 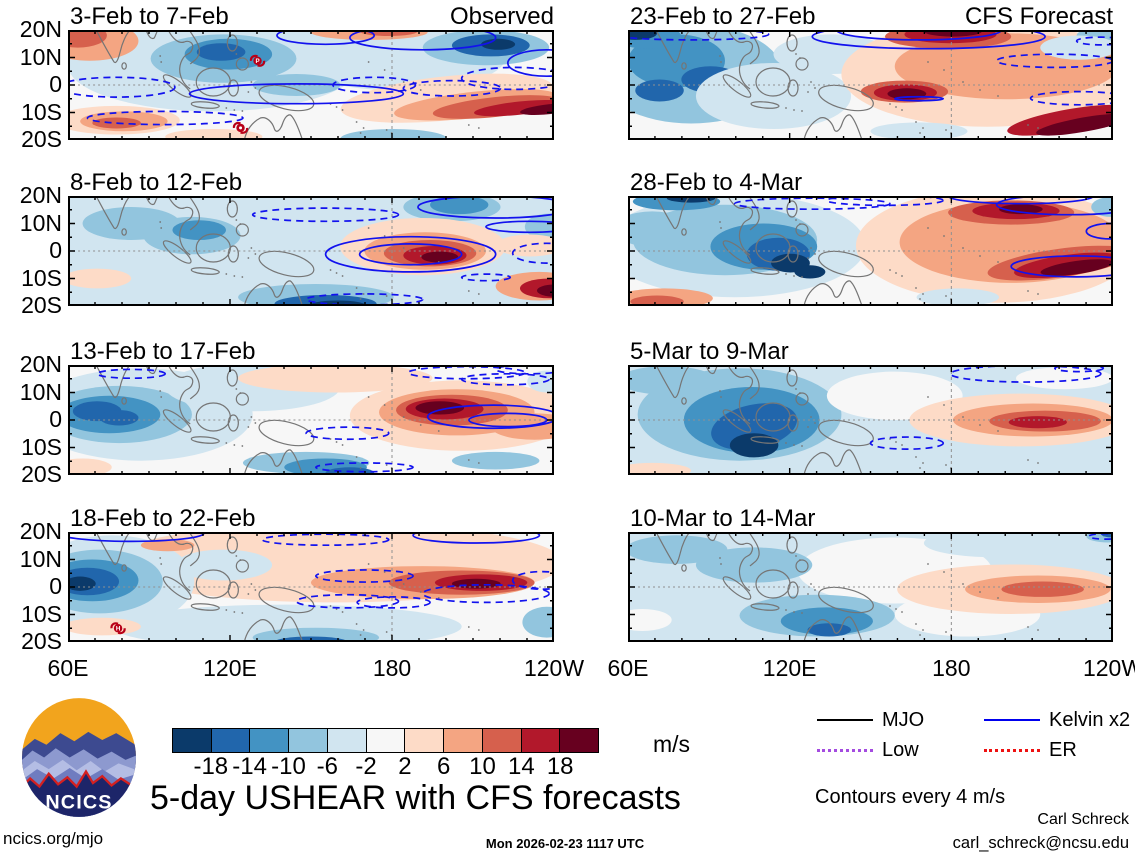 What do you see at coordinates (723, 16) in the screenshot?
I see `panel-title: 23-Feb to 27-Feb` at bounding box center [723, 16].